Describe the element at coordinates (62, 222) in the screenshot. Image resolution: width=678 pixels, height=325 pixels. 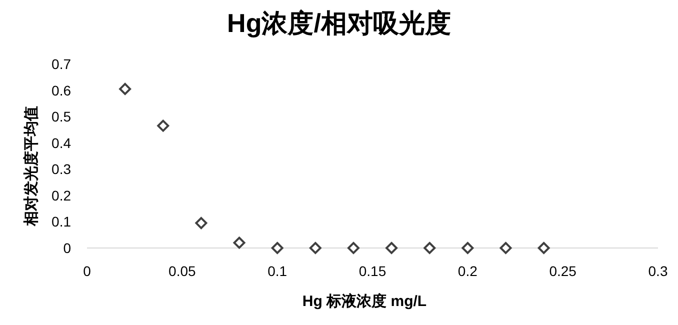
I see `y-tick-label: 0.1` at that location.